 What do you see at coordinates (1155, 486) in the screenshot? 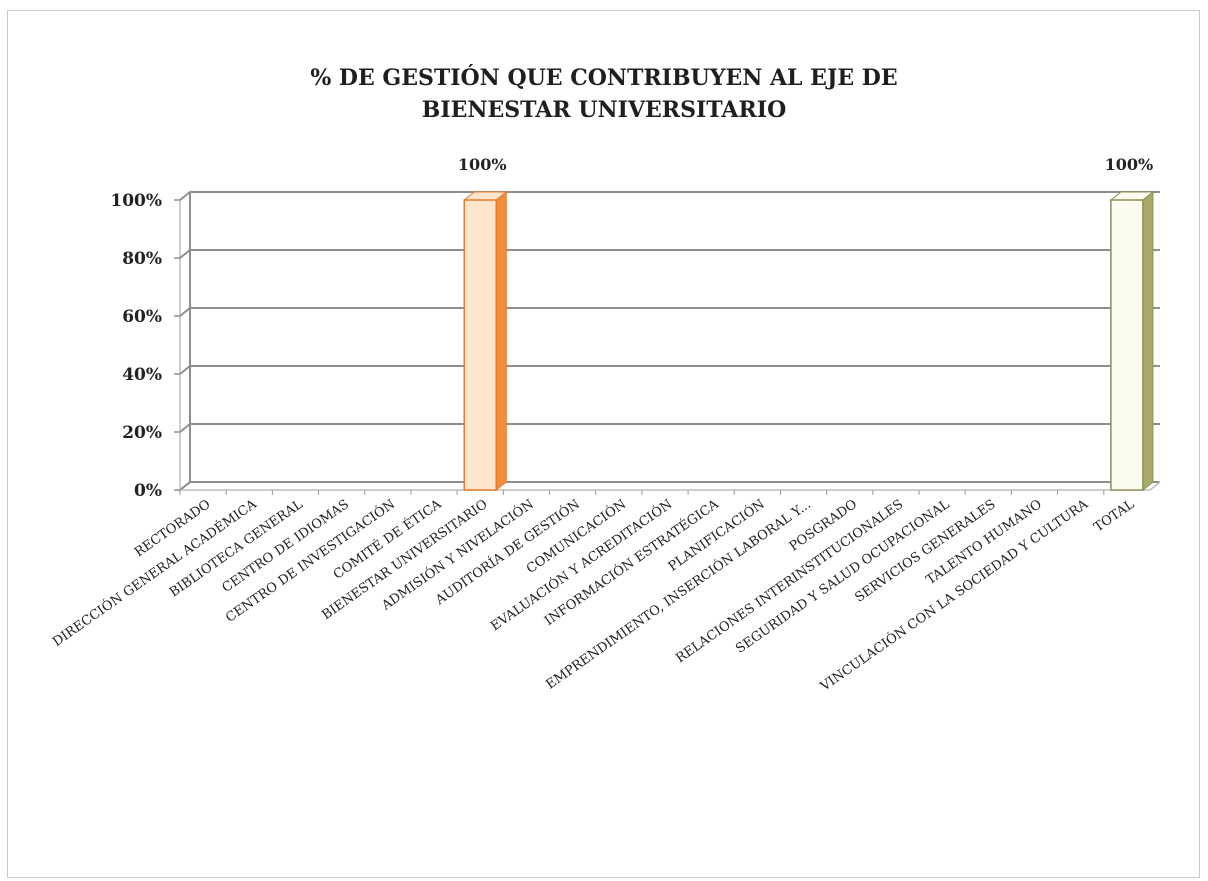
I see `floor-right-edge` at bounding box center [1155, 486].